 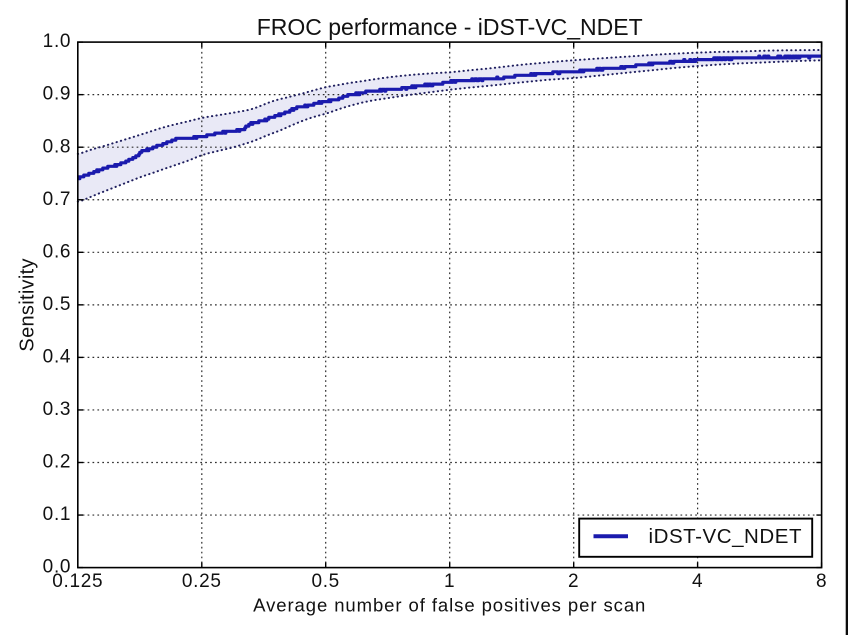 What do you see at coordinates (77, 581) in the screenshot?
I see `svg-text: 0.125` at bounding box center [77, 581].